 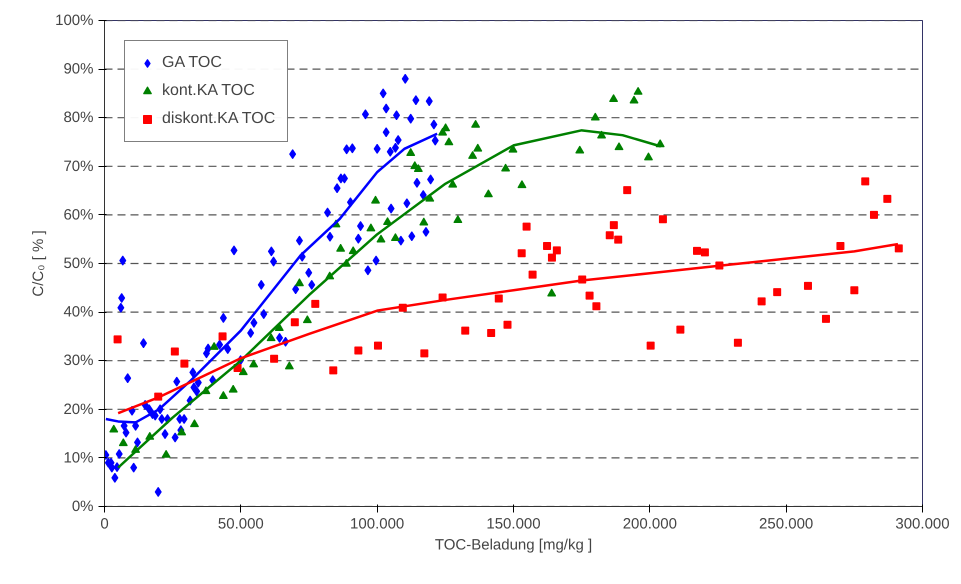 What do you see at coordinates (78, 215) in the screenshot?
I see `y-tick-label: 60%` at bounding box center [78, 215].